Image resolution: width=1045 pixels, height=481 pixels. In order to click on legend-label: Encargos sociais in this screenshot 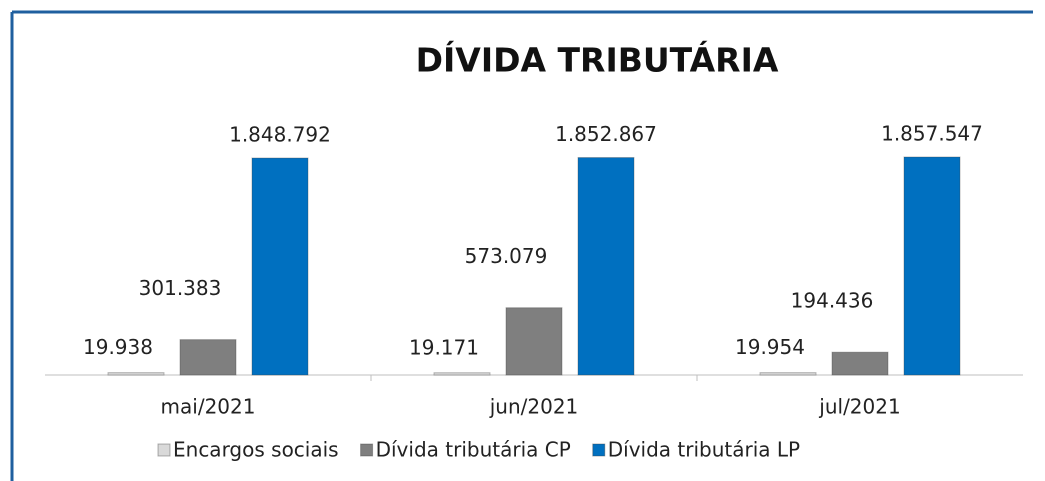, I will do `click(256, 450)`.